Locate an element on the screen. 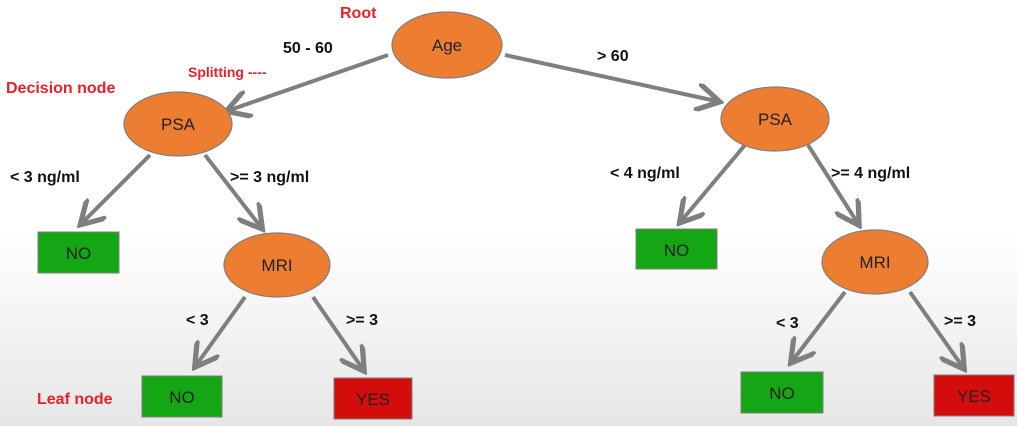 Image resolution: width=1017 pixels, height=426 pixels. edge-psa-right-to-mri is located at coordinates (831, 182).